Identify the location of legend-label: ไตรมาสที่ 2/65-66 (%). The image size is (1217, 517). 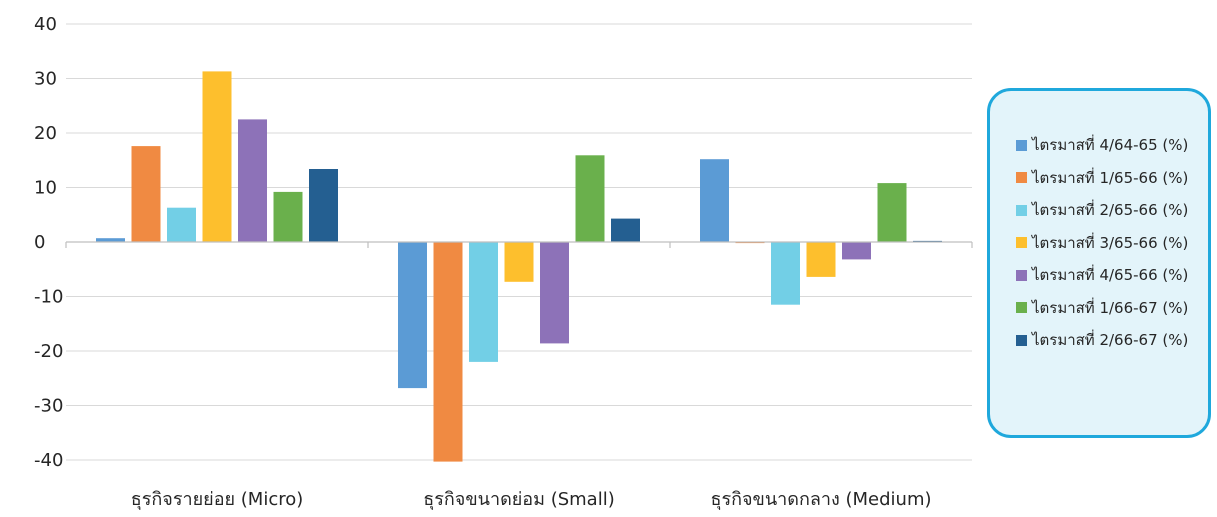
(1110, 210).